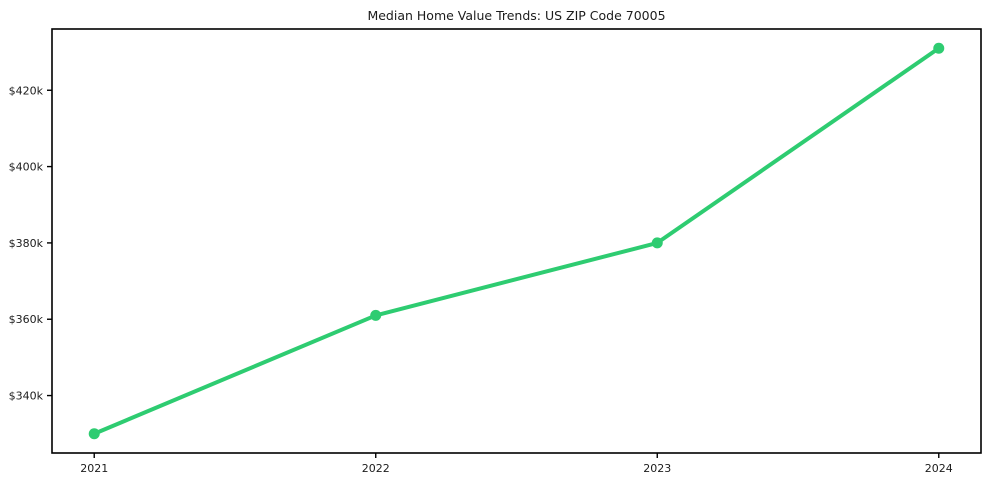 The image size is (990, 490). What do you see at coordinates (26, 396) in the screenshot?
I see `y-tick-label: $340k` at bounding box center [26, 396].